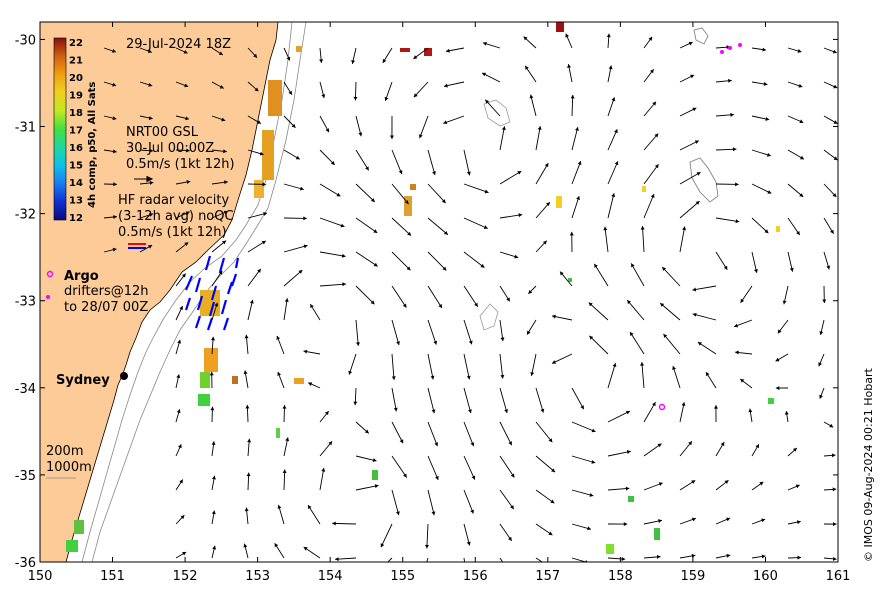  I want to click on gsl-scale-arrow, so click(144, 179).